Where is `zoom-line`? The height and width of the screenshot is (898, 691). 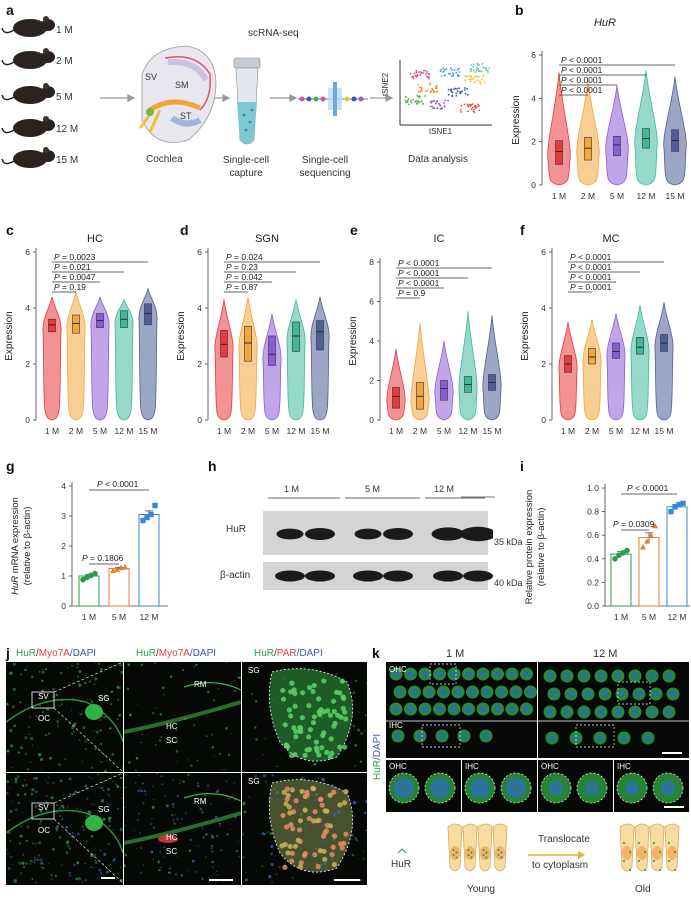
zoom-line is located at coordinates (88, 788).